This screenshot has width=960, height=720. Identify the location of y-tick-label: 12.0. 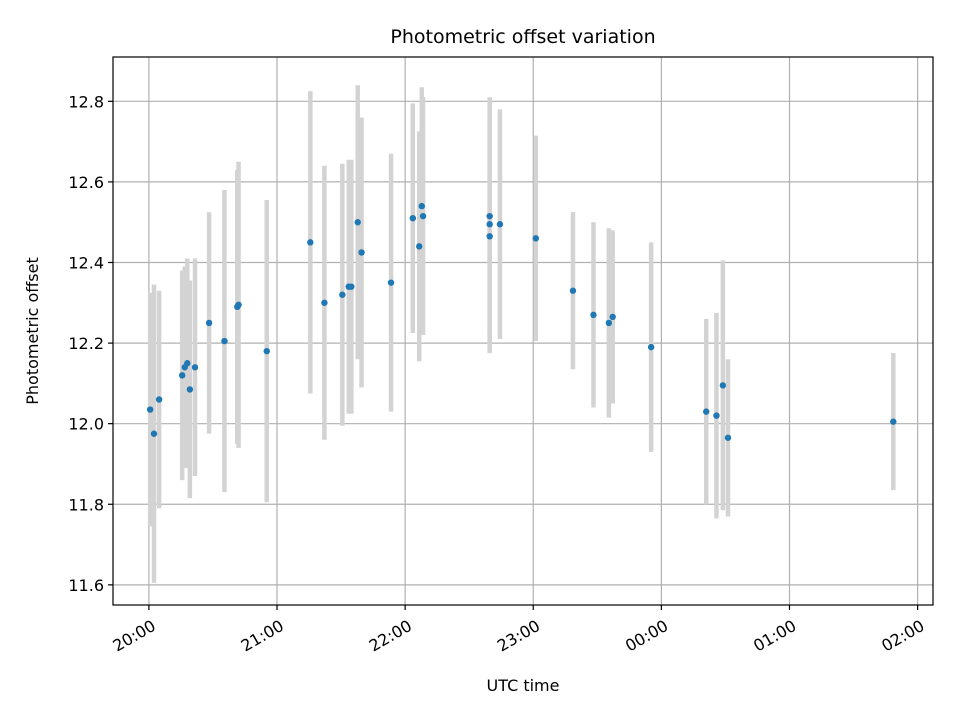
(86, 424).